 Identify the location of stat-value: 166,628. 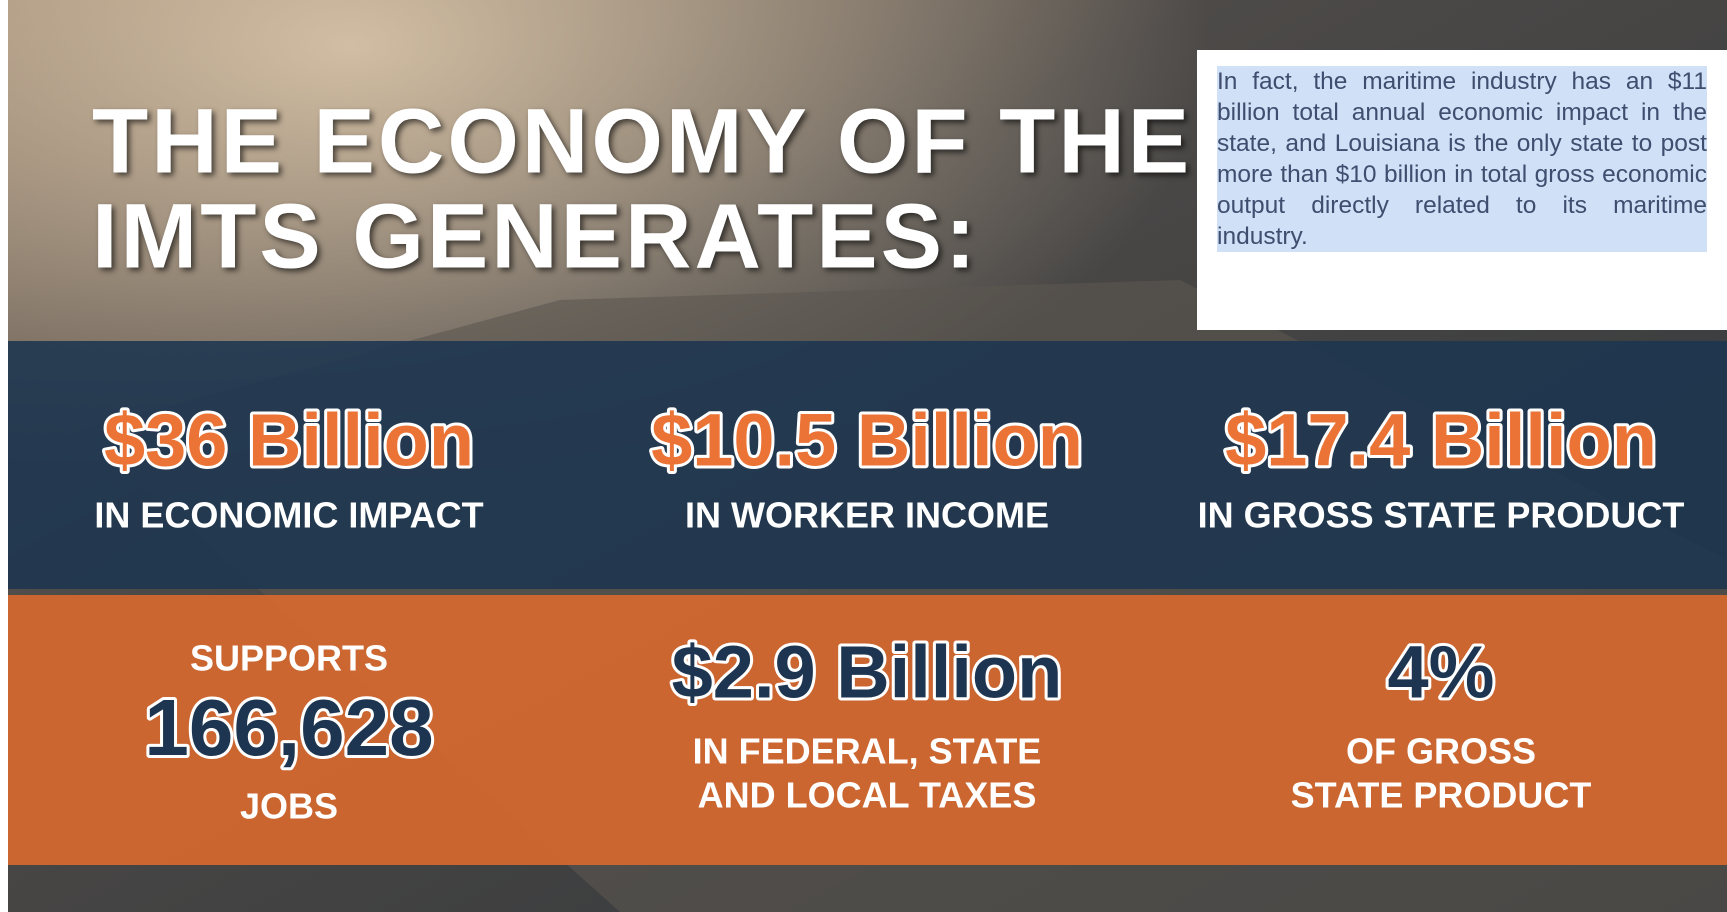
(288, 727).